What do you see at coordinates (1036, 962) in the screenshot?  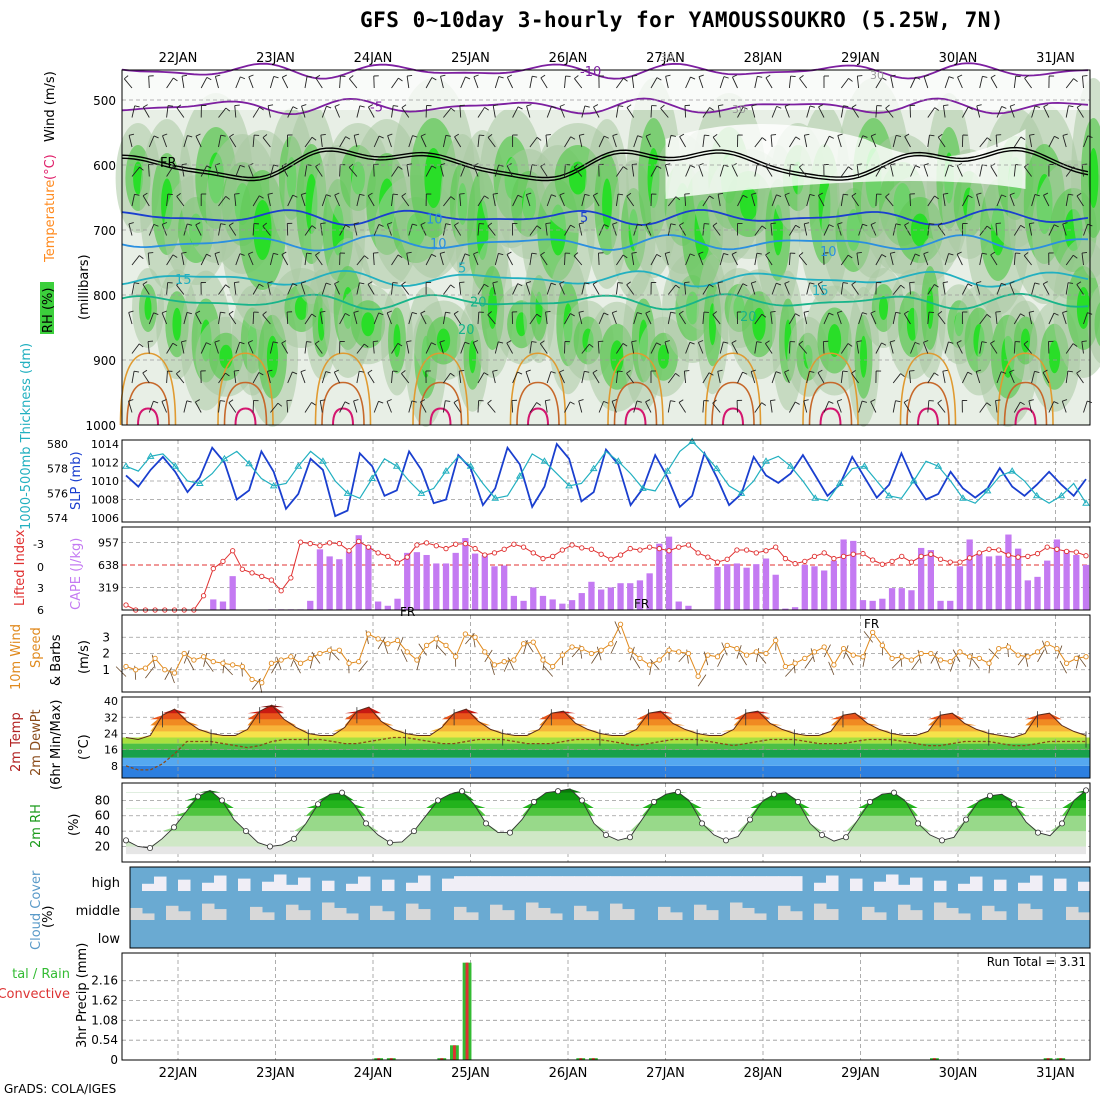 I see `run-total-label: Run Total = 3.31` at bounding box center [1036, 962].